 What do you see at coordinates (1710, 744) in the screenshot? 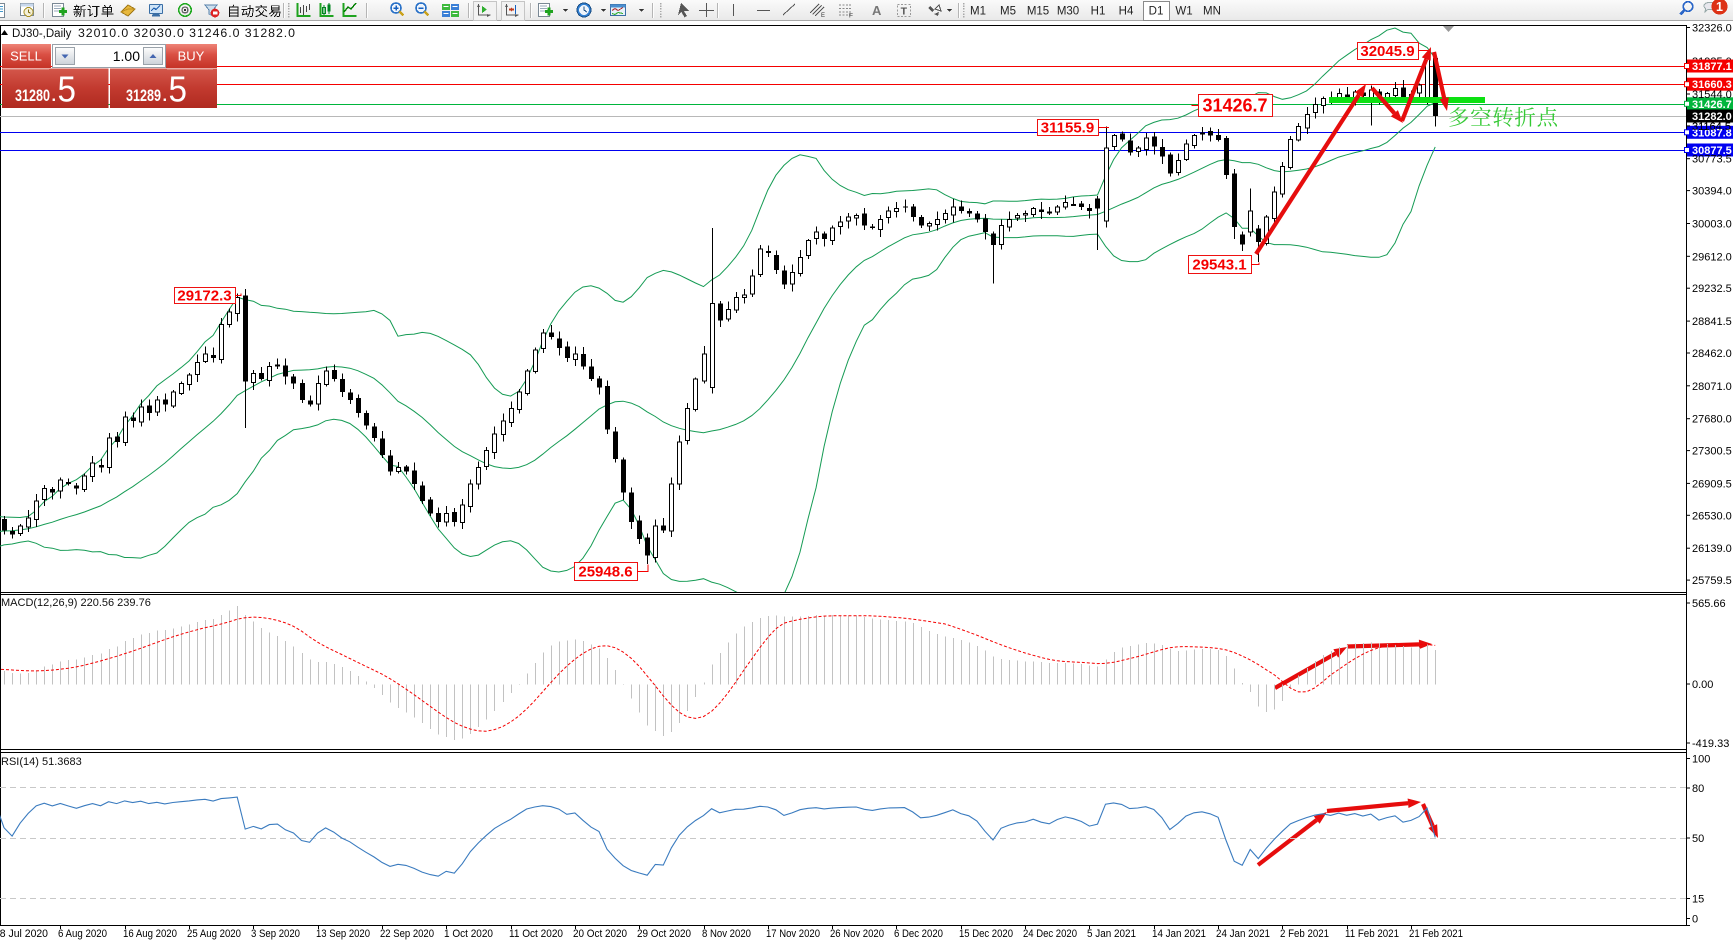
I see `svg-text: -419.33` at bounding box center [1710, 744].